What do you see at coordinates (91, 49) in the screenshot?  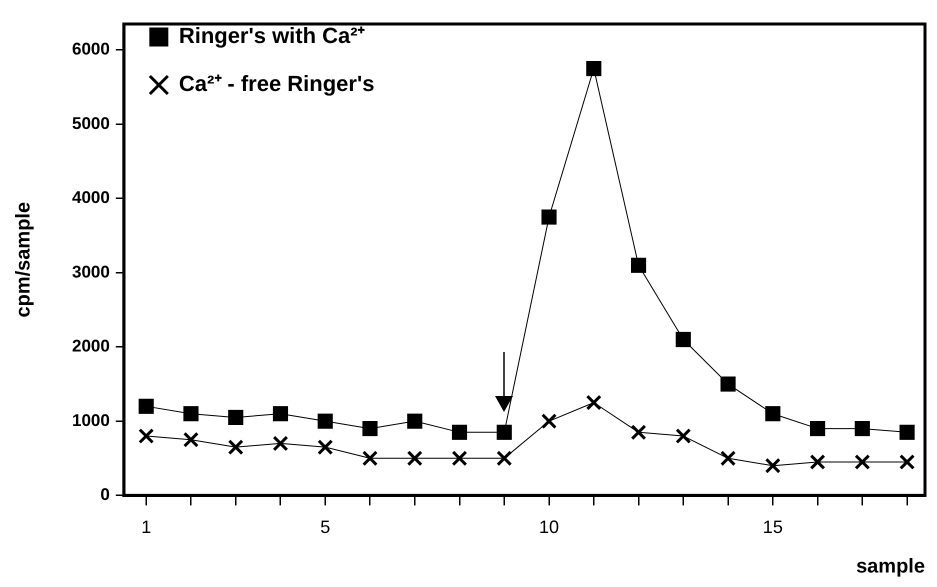 I see `y-tick-label: 6000` at bounding box center [91, 49].